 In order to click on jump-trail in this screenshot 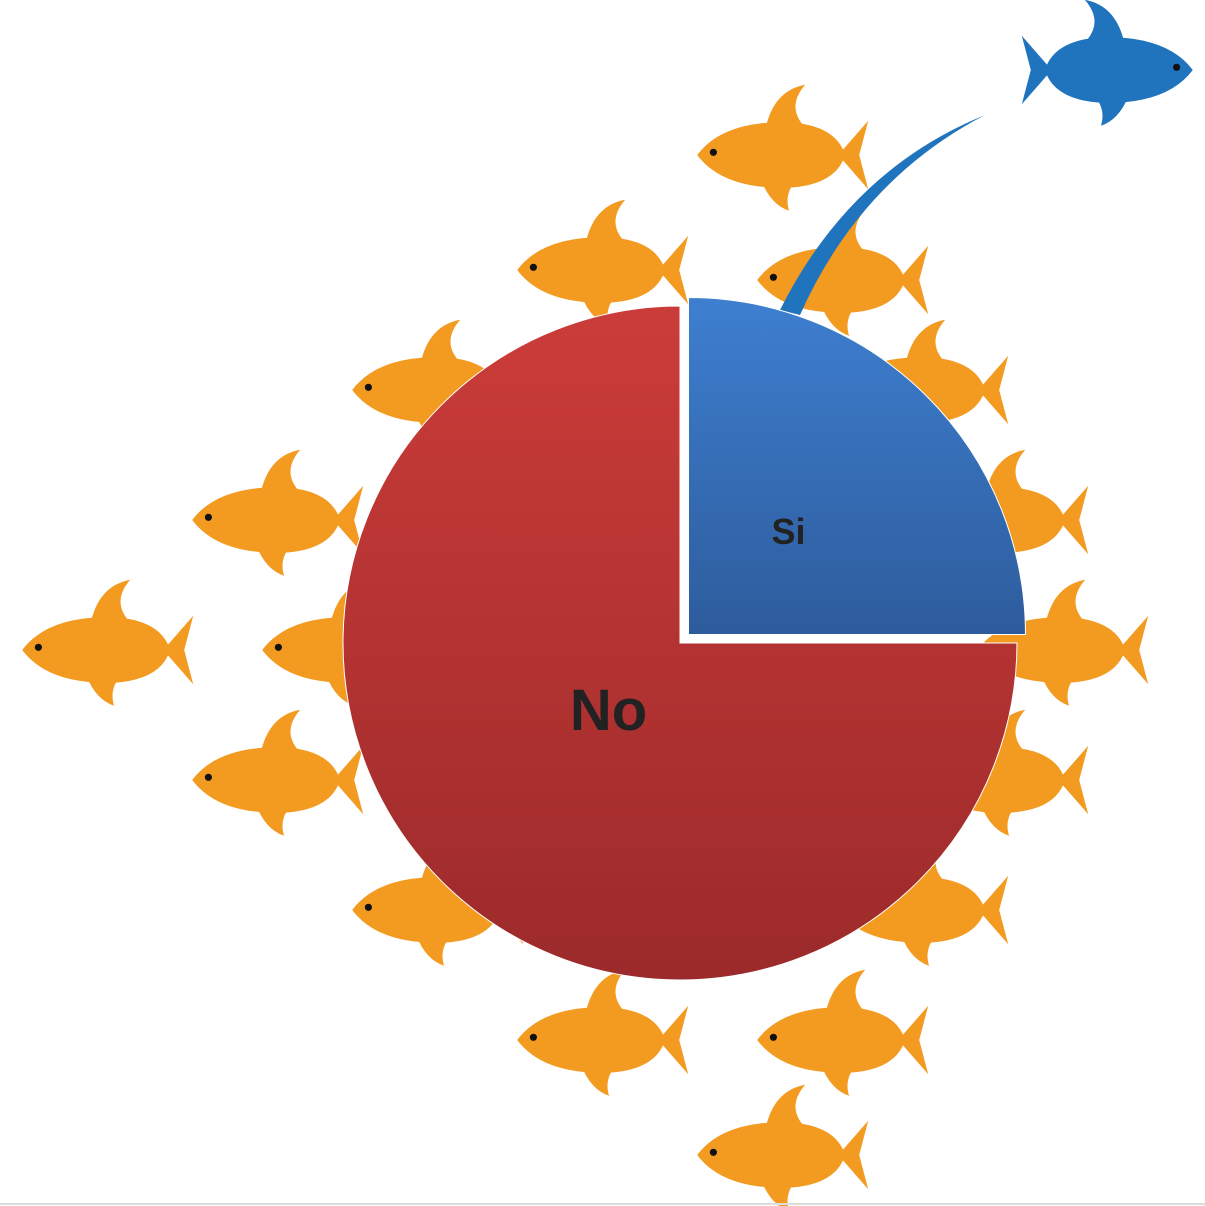, I will do `click(882, 215)`.